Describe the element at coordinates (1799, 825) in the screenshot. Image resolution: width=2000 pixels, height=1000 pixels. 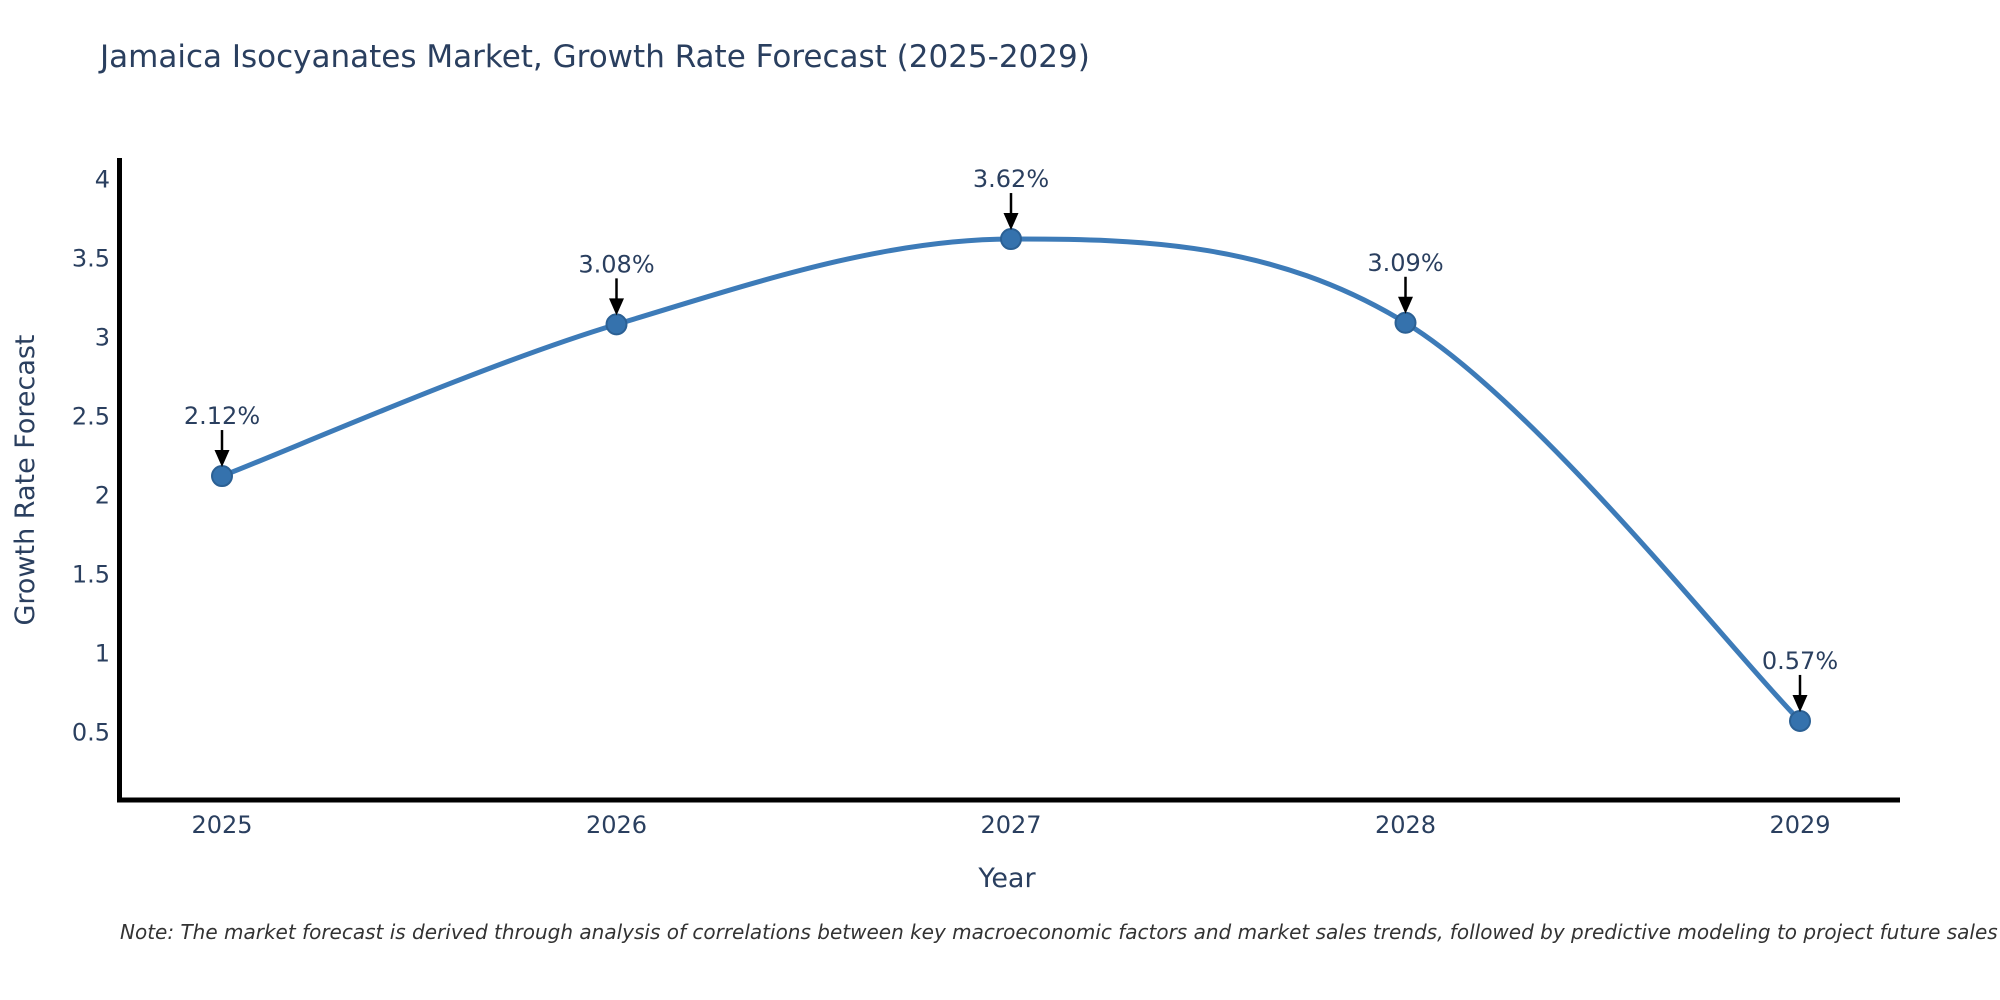
I see `x-tick-label: 2029` at that location.